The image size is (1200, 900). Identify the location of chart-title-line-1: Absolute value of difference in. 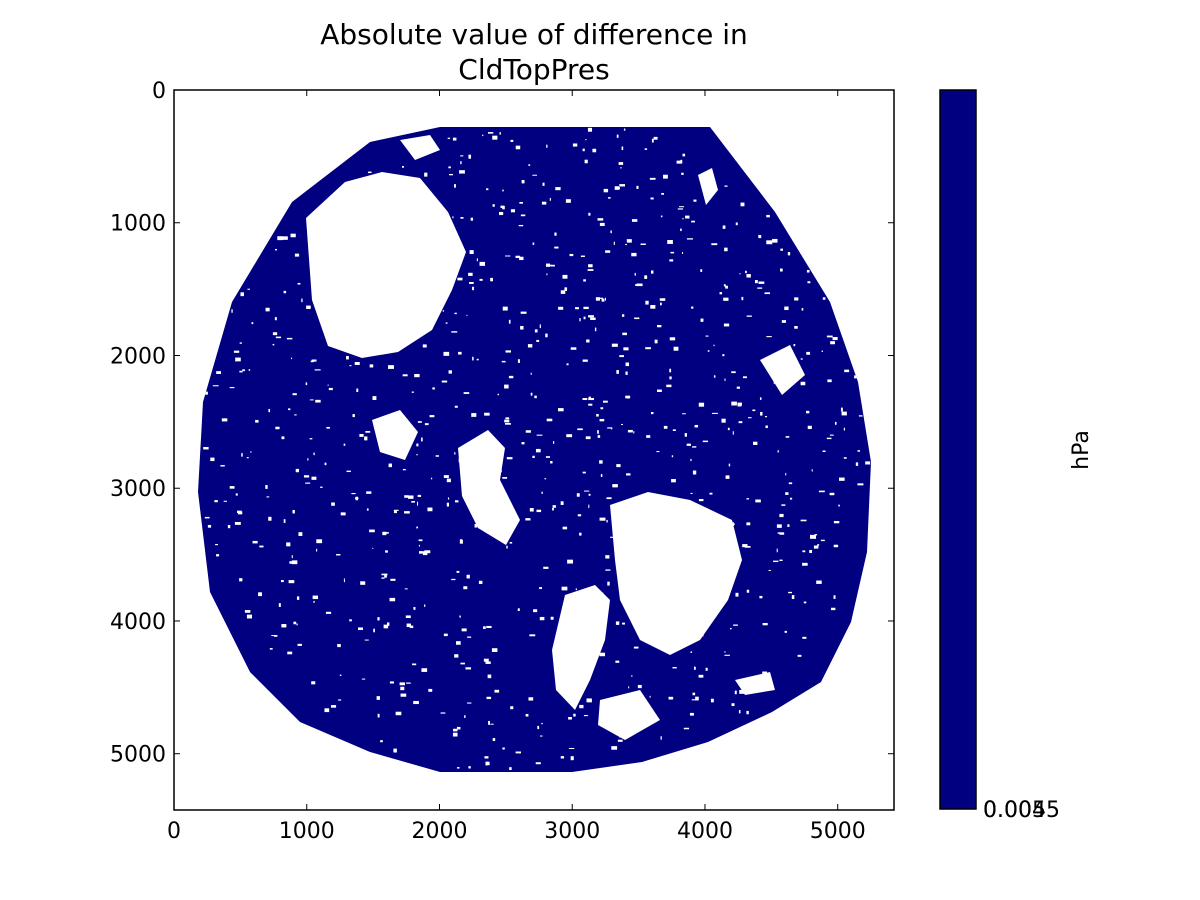
(534, 34).